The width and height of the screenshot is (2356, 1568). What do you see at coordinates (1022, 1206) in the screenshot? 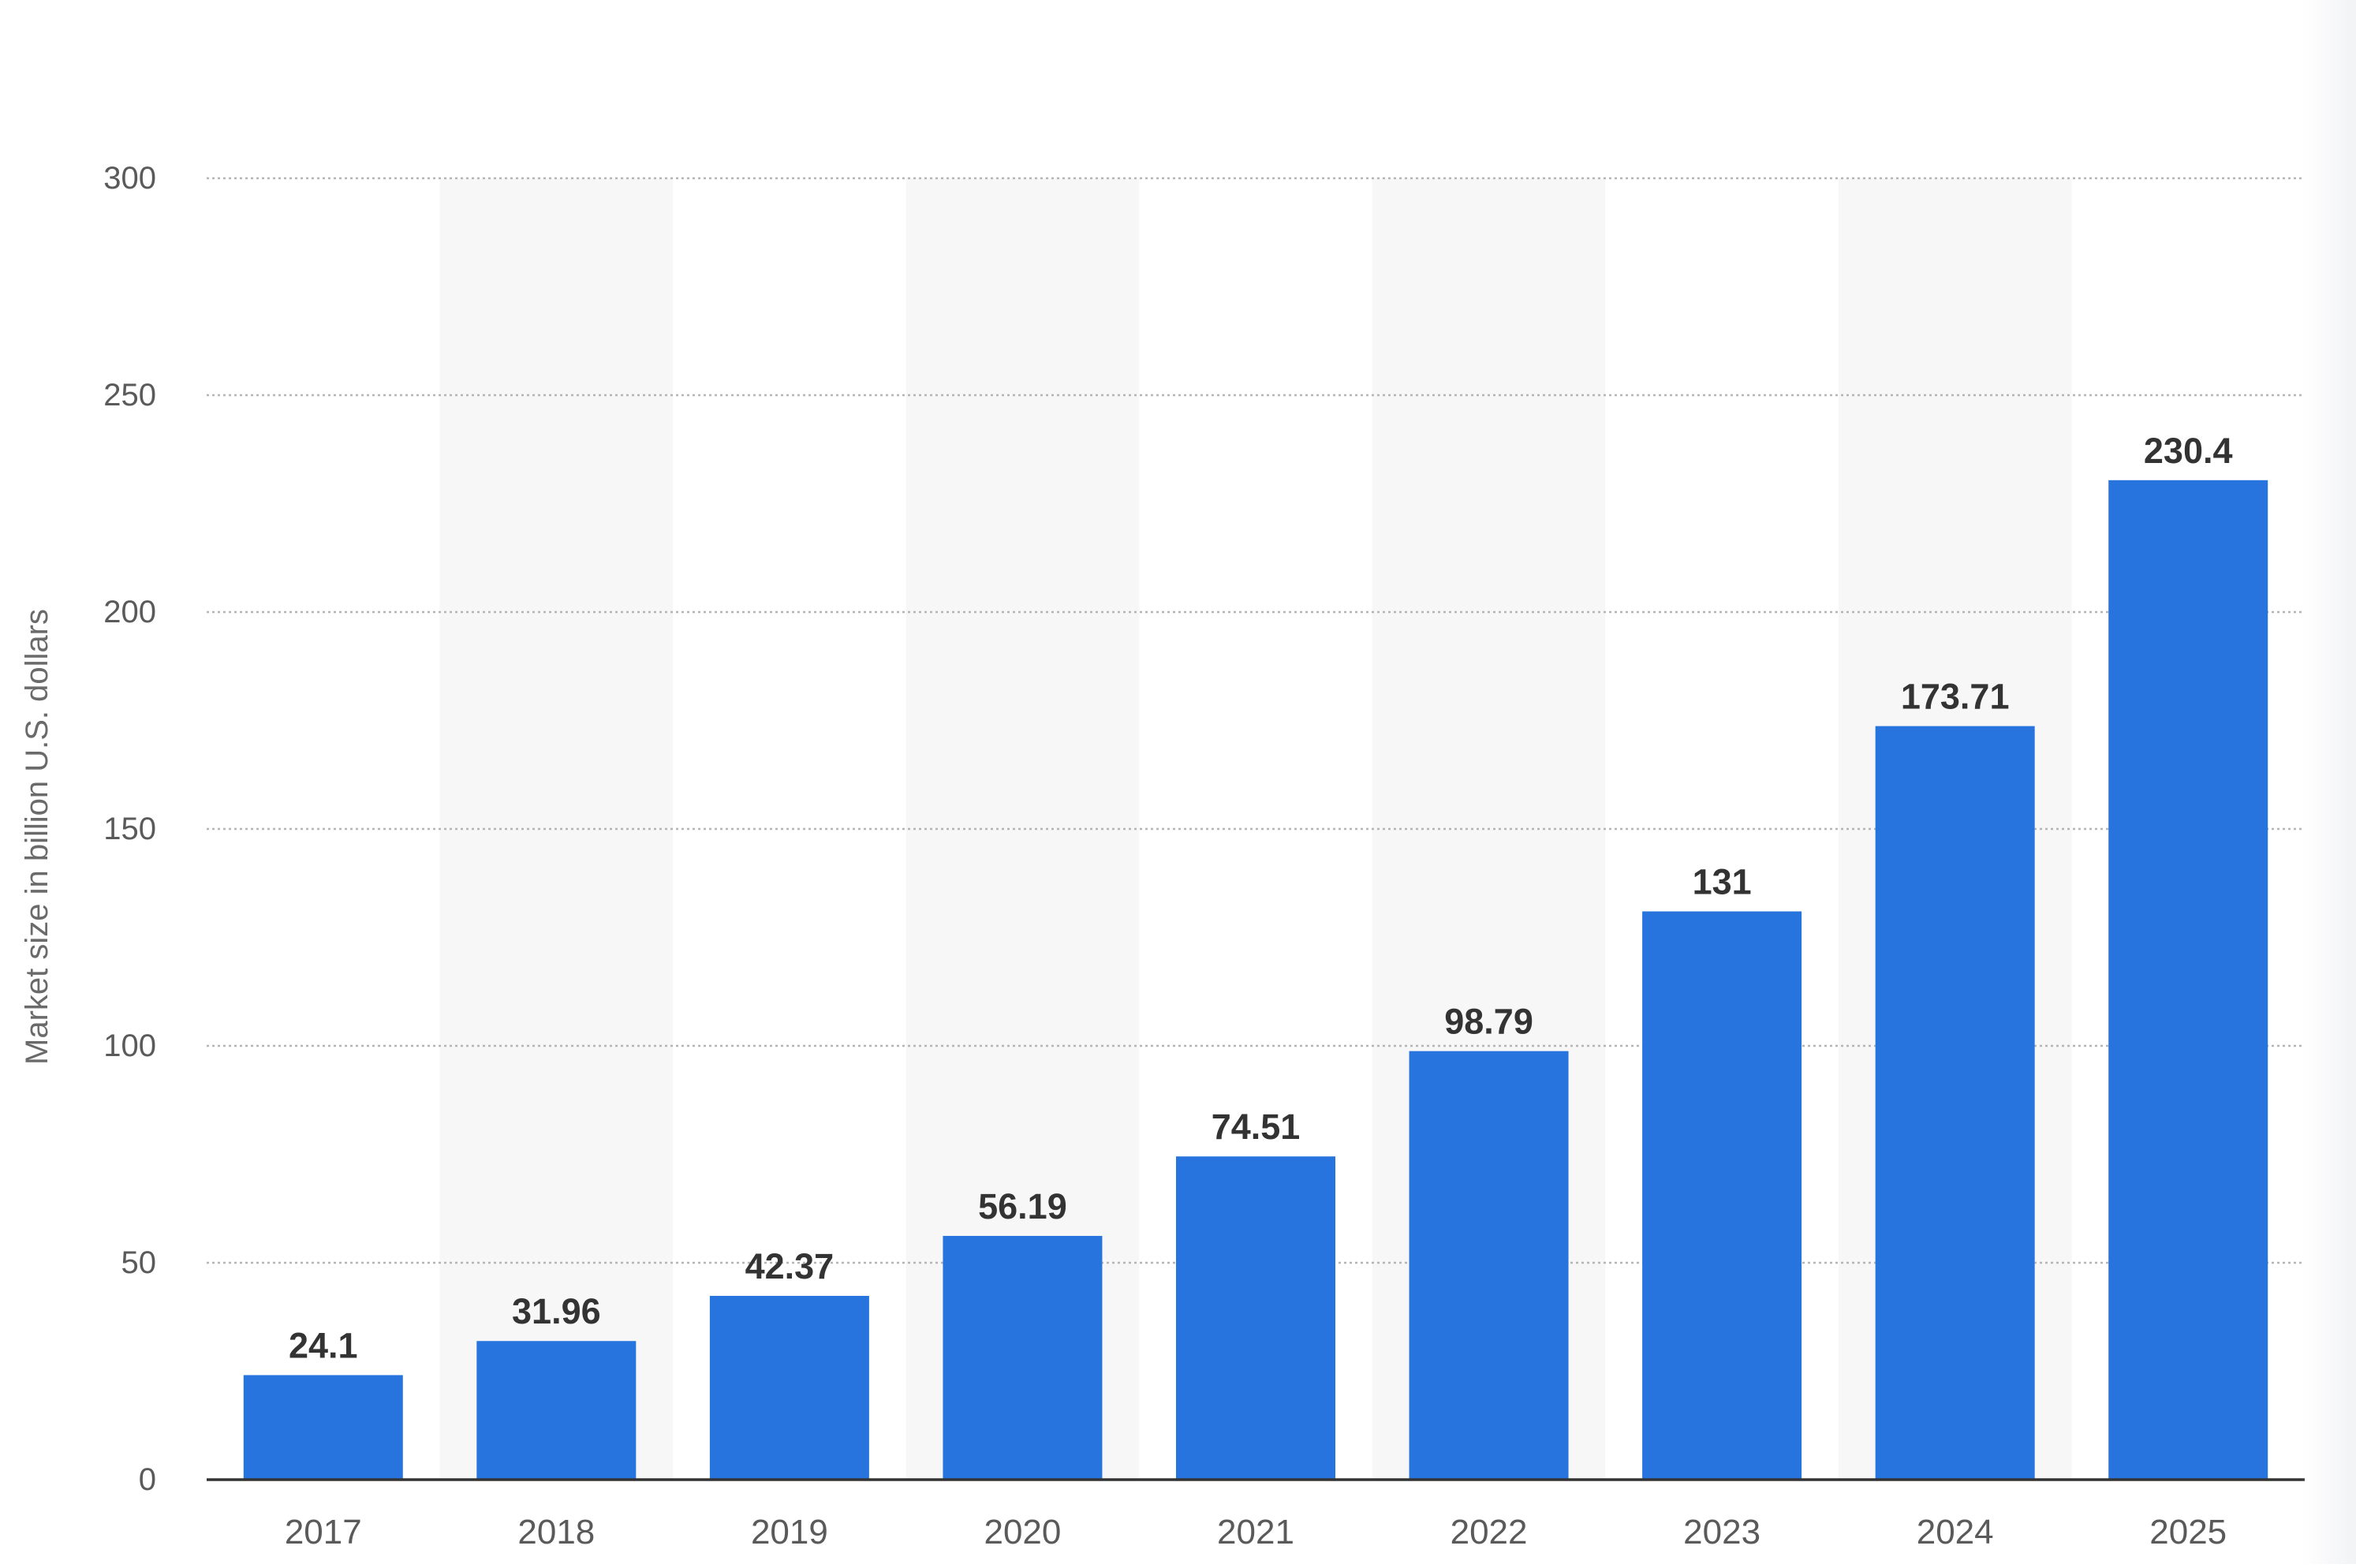
I see `data-label-2020: 56.19` at bounding box center [1022, 1206].